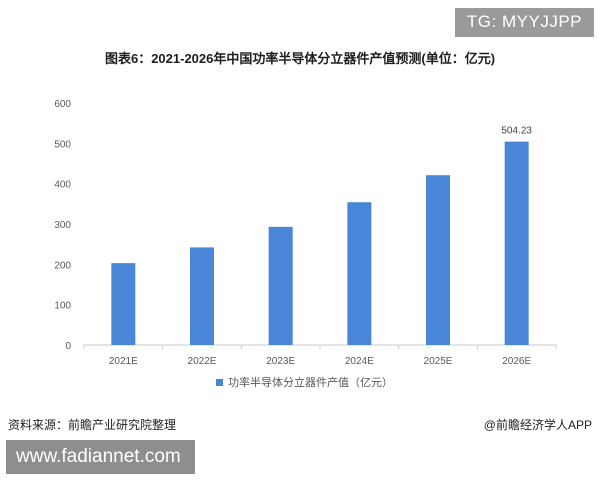  I want to click on x-tick-label: 2021E, so click(123, 361).